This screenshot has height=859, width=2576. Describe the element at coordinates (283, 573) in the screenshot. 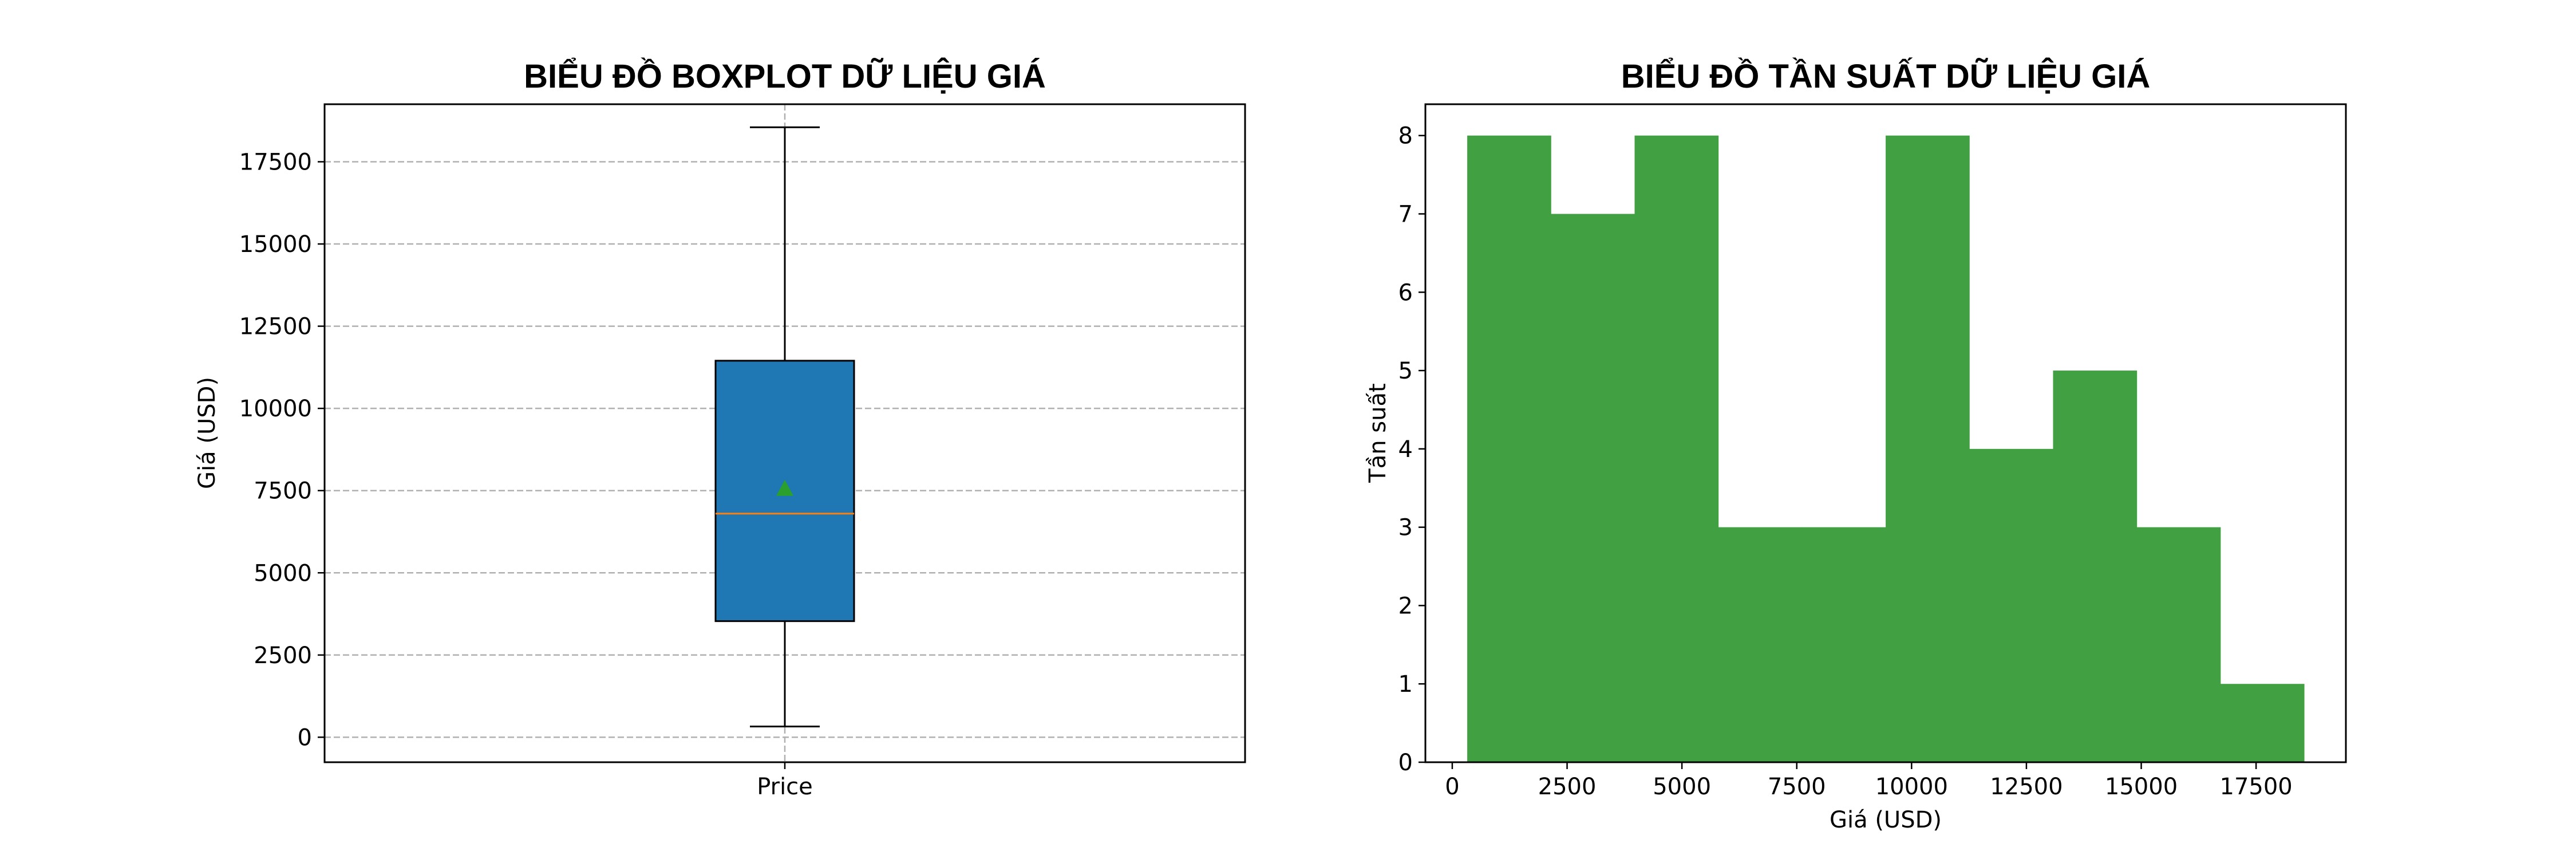

I see `boxplot-y-tick-label: 5000` at that location.